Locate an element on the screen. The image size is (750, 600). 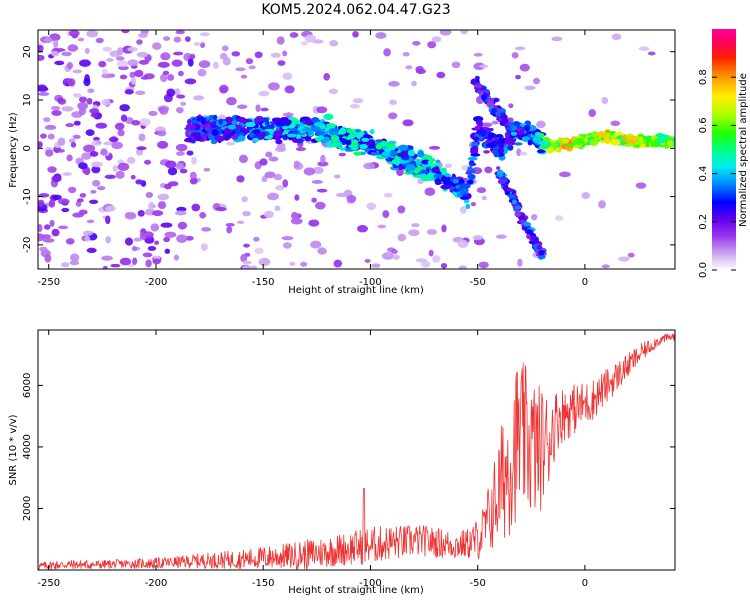
bottom-x-tick-label: 0 is located at coordinates (585, 583).